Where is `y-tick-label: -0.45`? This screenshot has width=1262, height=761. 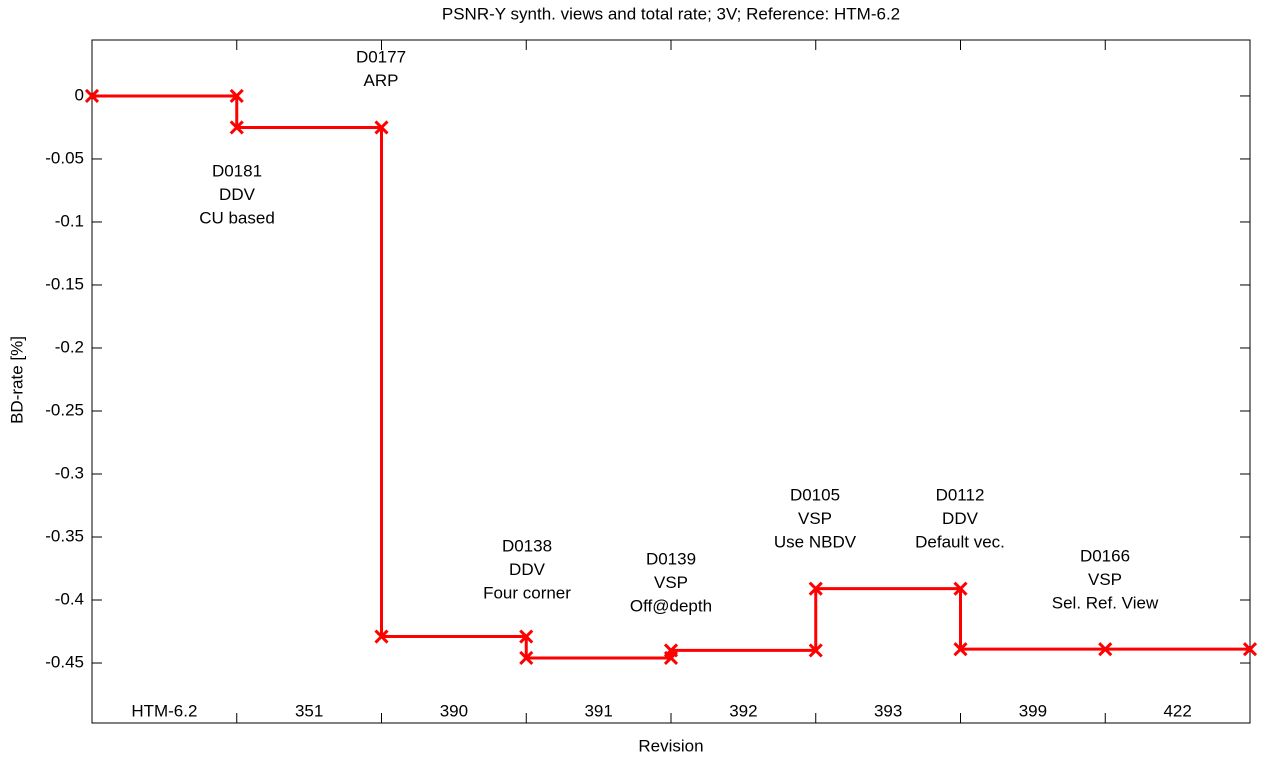
y-tick-label: -0.45 is located at coordinates (64, 662).